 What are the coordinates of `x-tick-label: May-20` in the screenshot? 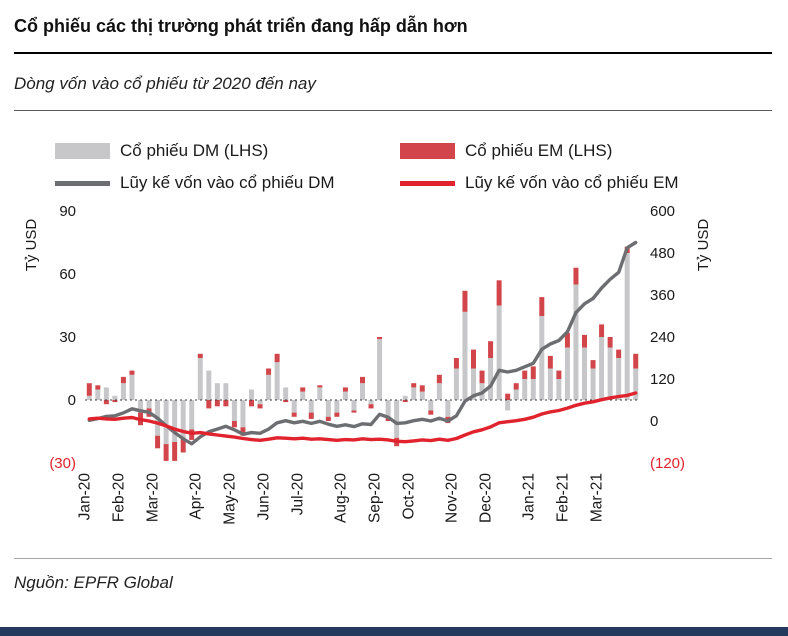 It's located at (229, 499).